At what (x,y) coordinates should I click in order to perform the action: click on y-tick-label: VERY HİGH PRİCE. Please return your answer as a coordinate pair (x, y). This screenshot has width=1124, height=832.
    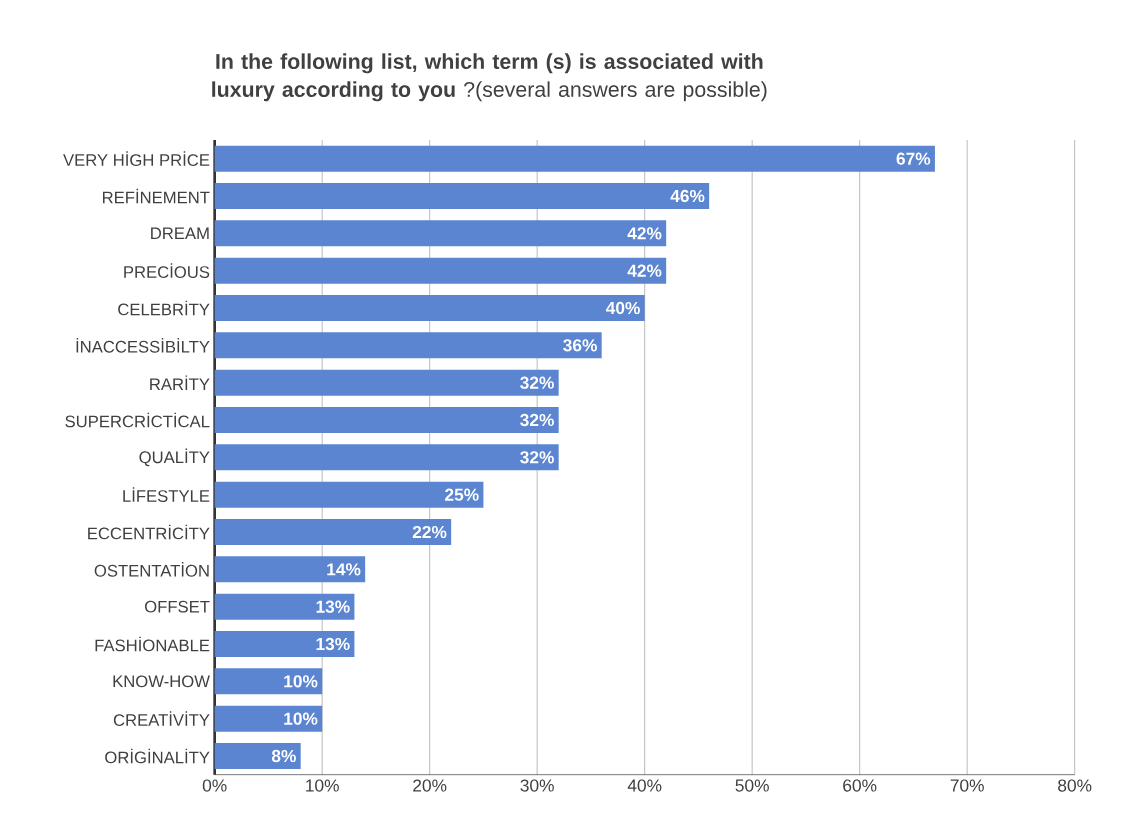
    Looking at the image, I should click on (136, 158).